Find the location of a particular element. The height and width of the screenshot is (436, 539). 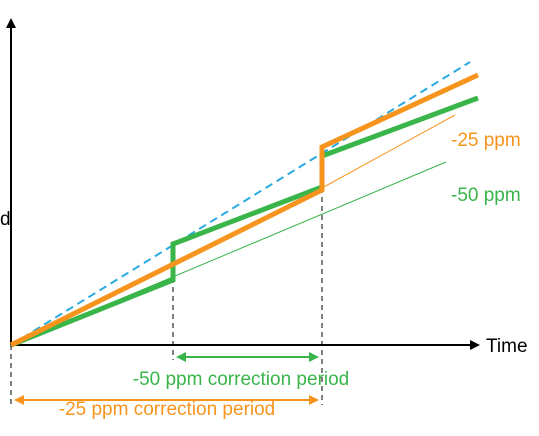

green-rate-label: -50 ppm is located at coordinates (486, 195).